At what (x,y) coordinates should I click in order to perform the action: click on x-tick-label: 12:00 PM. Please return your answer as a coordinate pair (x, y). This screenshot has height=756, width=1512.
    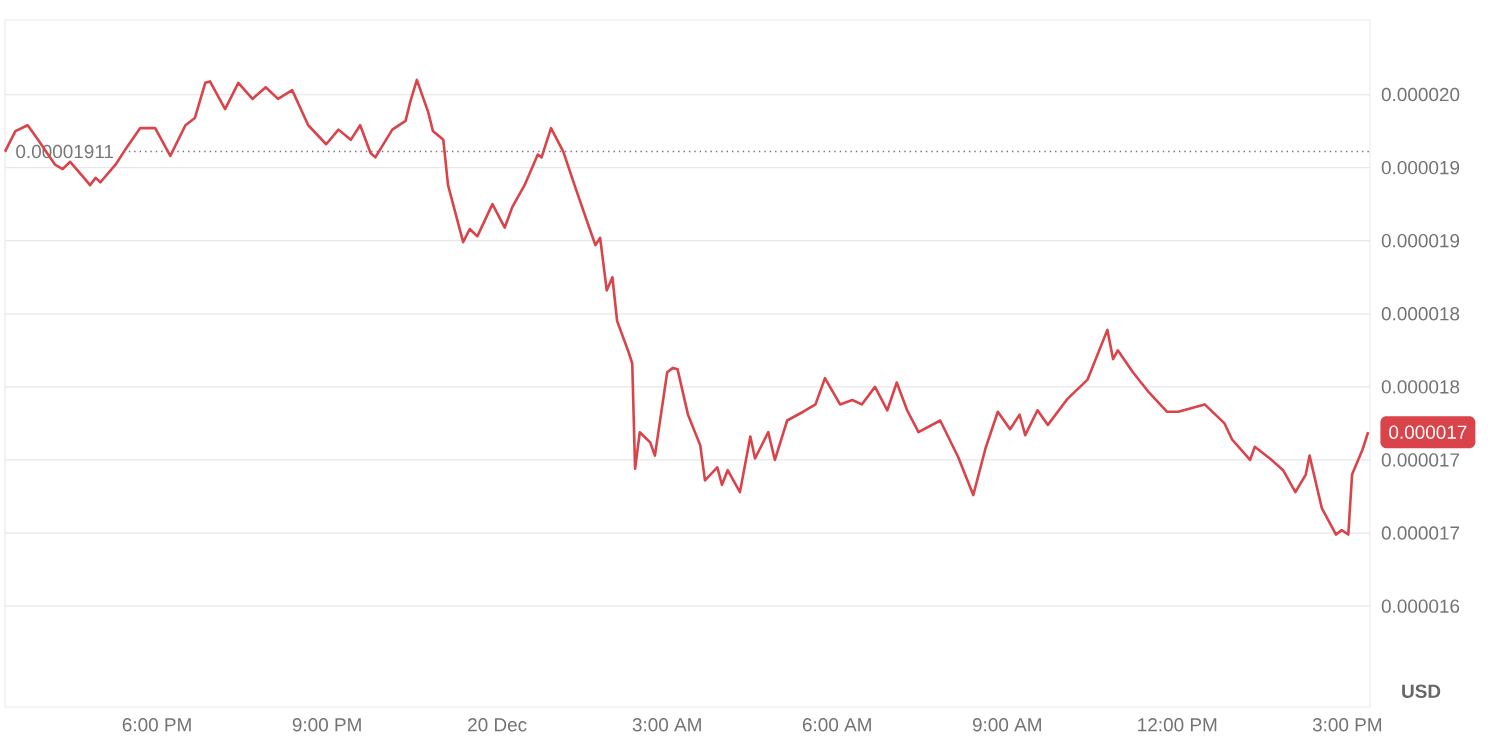
    Looking at the image, I should click on (1177, 725).